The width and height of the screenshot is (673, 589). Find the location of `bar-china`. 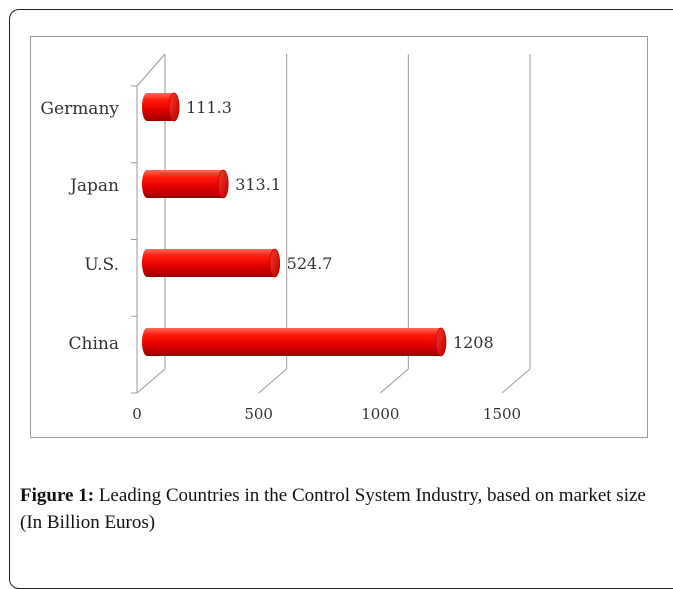

bar-china is located at coordinates (294, 342).